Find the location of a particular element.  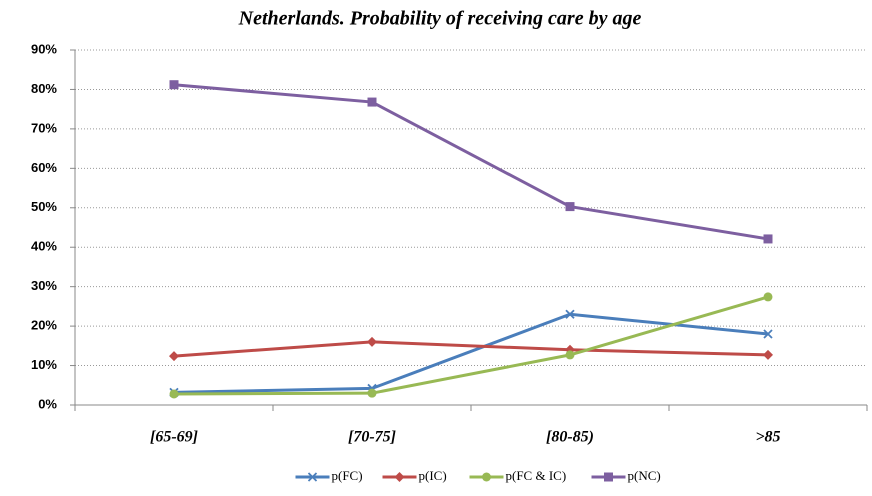

legend-label: p(IC) is located at coordinates (433, 475).